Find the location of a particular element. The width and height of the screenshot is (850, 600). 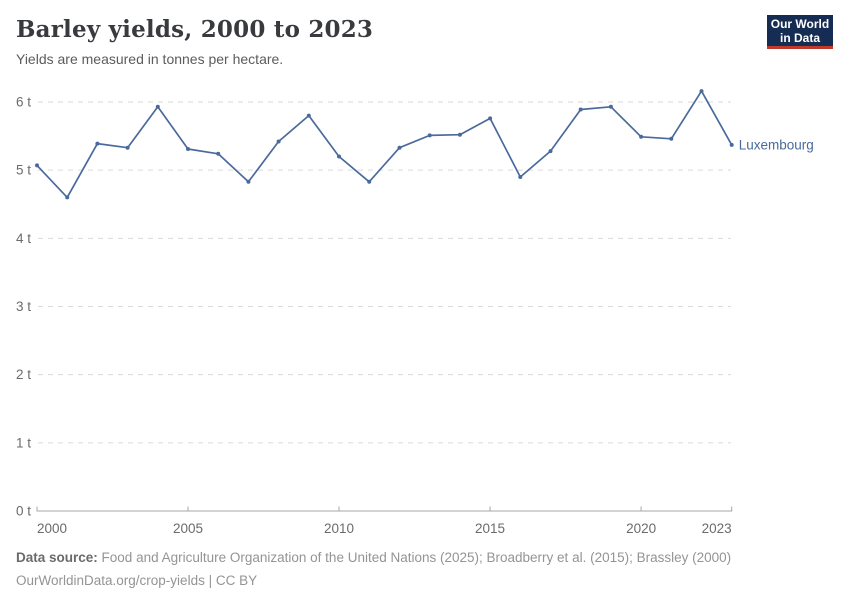

x-axis-tick-label: 2010 is located at coordinates (339, 528).